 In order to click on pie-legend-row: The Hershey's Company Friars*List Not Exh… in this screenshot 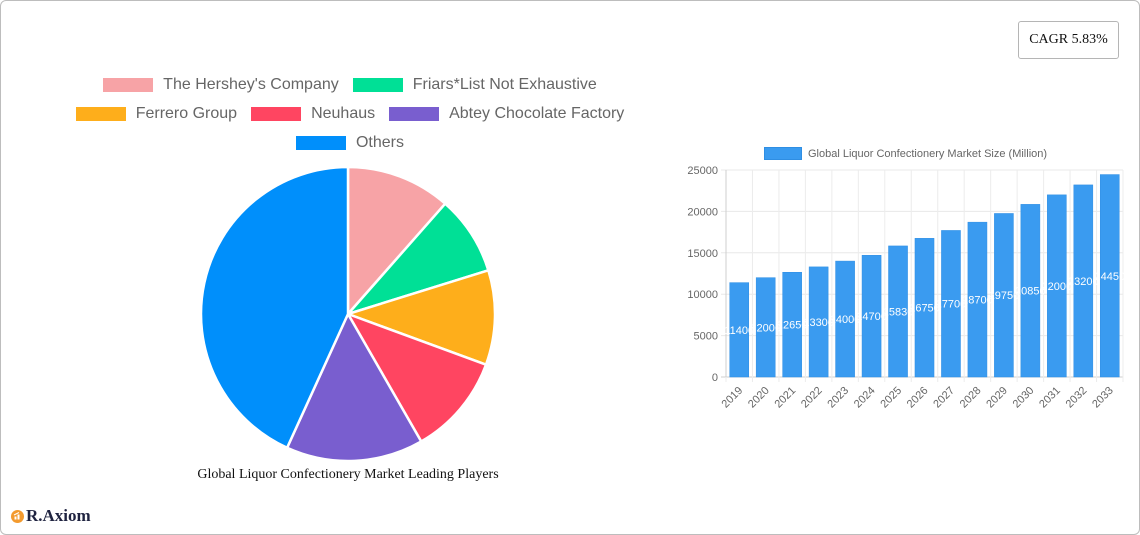, I will do `click(350, 85)`.